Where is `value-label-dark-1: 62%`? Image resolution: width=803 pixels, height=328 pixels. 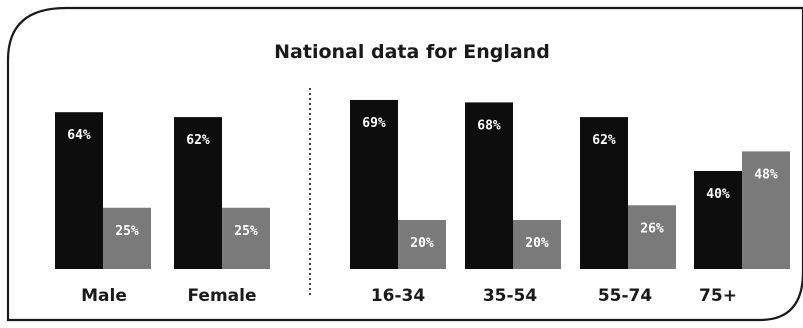 value-label-dark-1: 62% is located at coordinates (198, 140).